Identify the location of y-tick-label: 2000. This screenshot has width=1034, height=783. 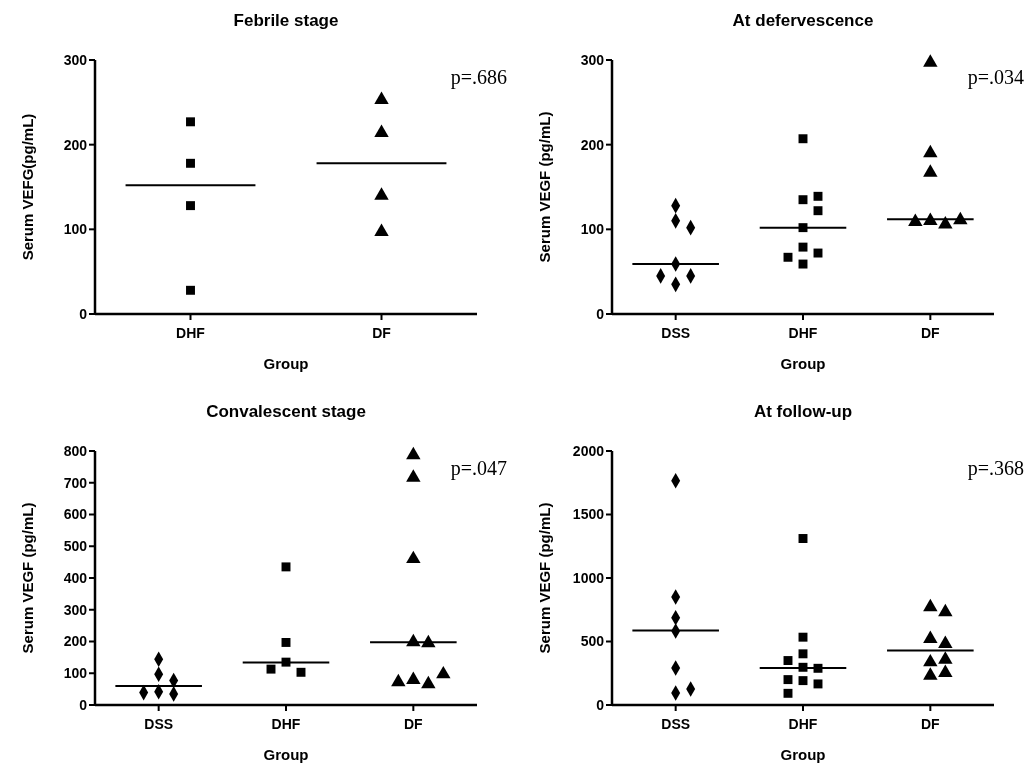
(588, 450).